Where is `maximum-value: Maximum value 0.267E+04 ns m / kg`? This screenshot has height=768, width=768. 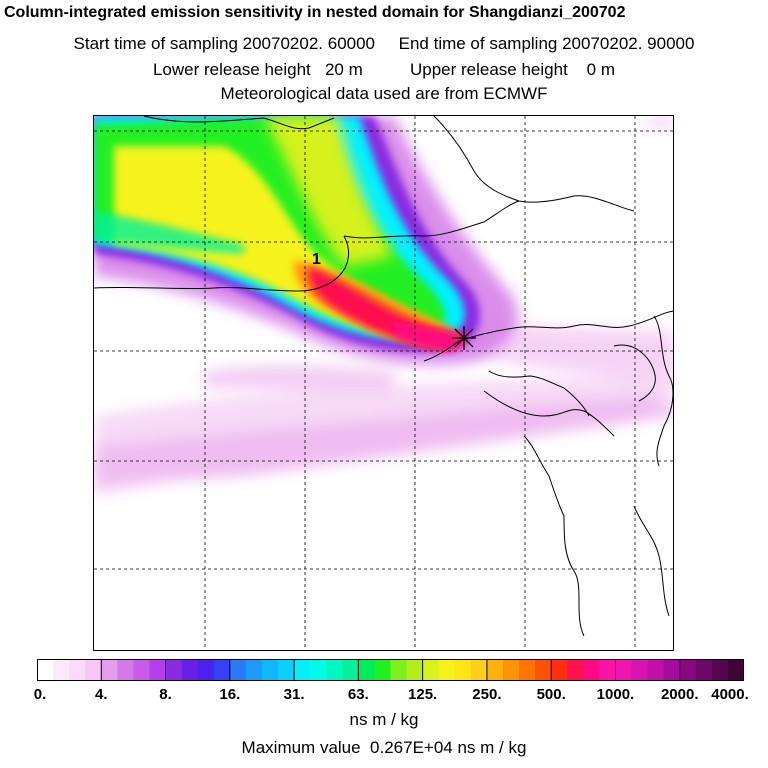
maximum-value: Maximum value 0.267E+04 ns m / kg is located at coordinates (384, 747).